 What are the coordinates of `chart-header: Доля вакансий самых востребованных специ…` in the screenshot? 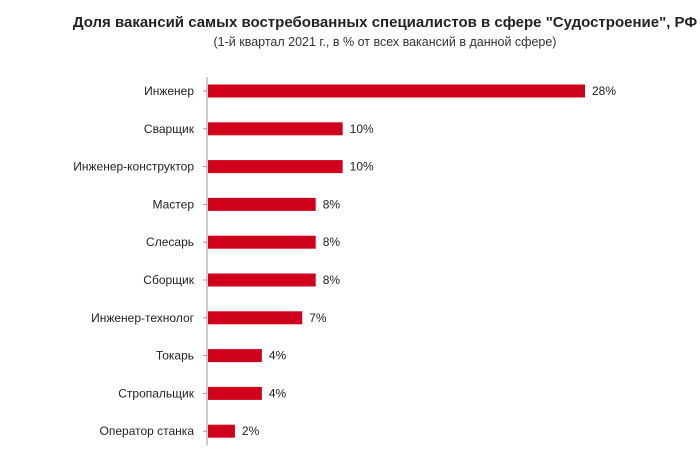 It's located at (350, 31).